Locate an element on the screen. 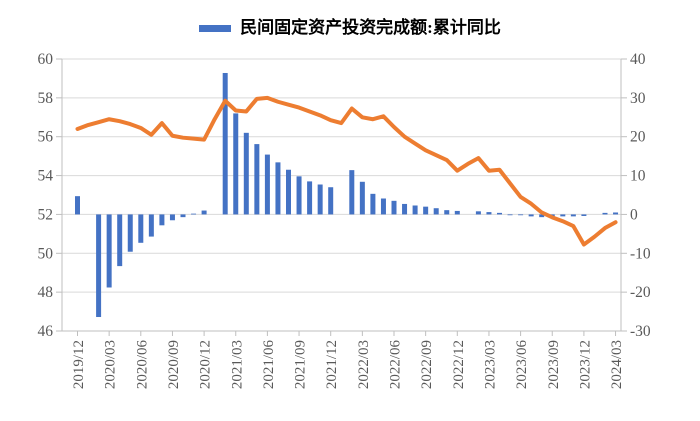 The width and height of the screenshot is (700, 421). x-axis-tick-label: 2024/03 is located at coordinates (617, 364).